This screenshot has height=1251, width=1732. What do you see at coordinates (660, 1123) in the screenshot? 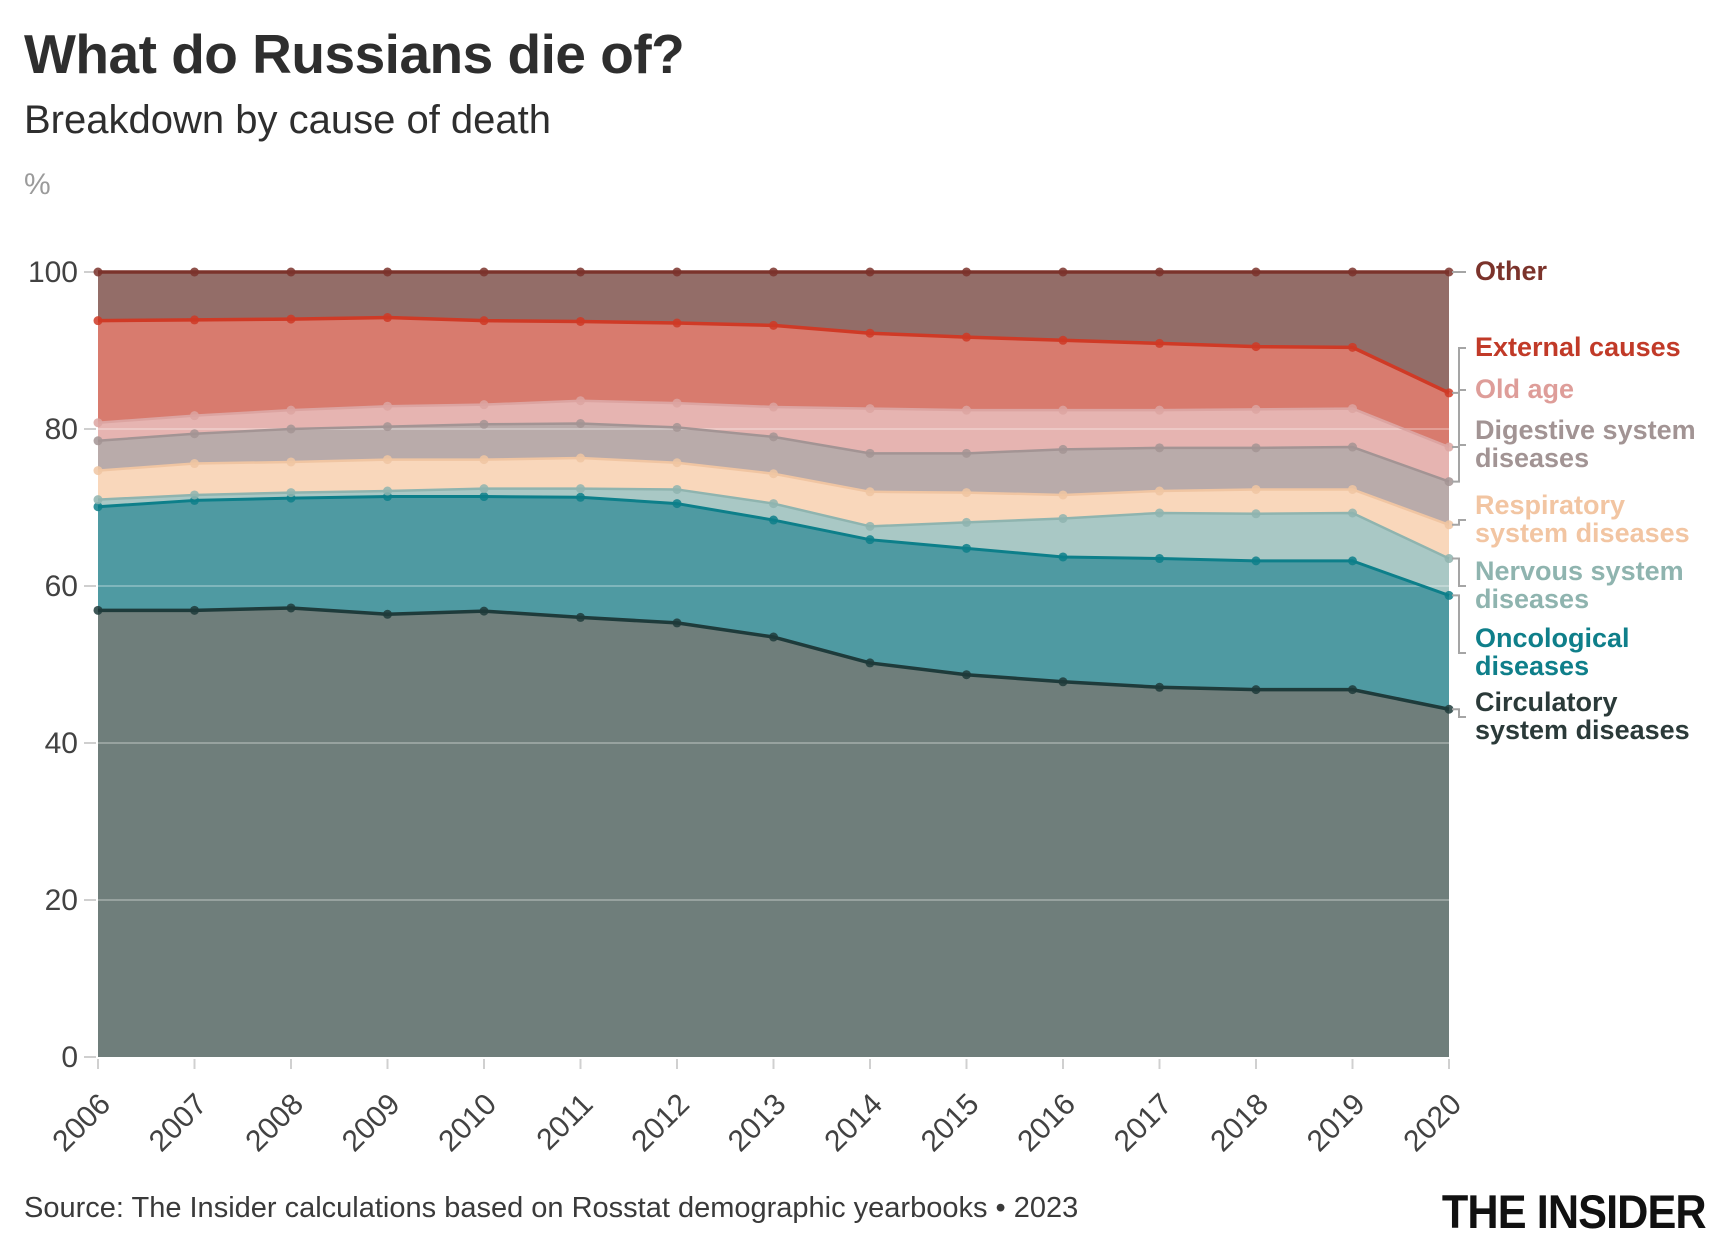
I see `x-axis-label: 2012` at bounding box center [660, 1123].